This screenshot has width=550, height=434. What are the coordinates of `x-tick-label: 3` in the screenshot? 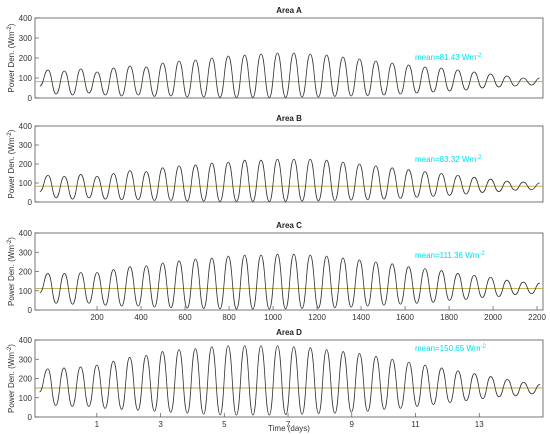 It's located at (160, 424).